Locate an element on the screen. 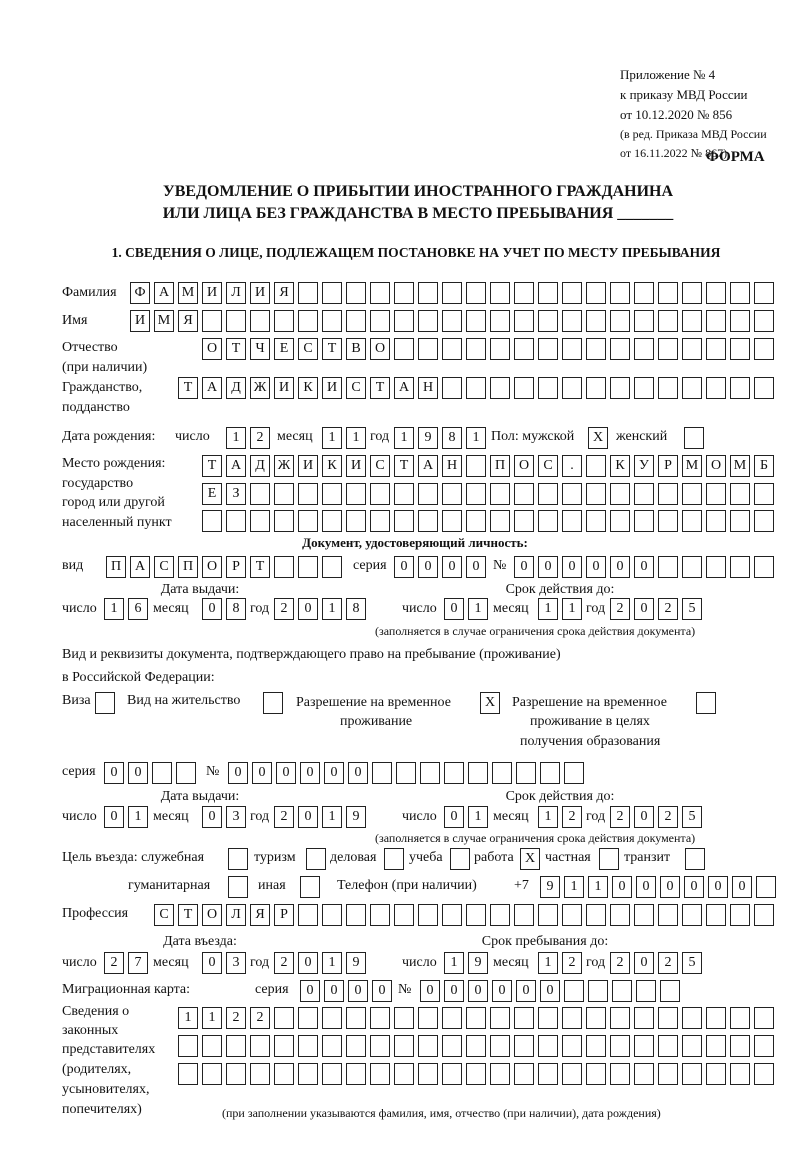  char-cell: И is located at coordinates (356, 466).